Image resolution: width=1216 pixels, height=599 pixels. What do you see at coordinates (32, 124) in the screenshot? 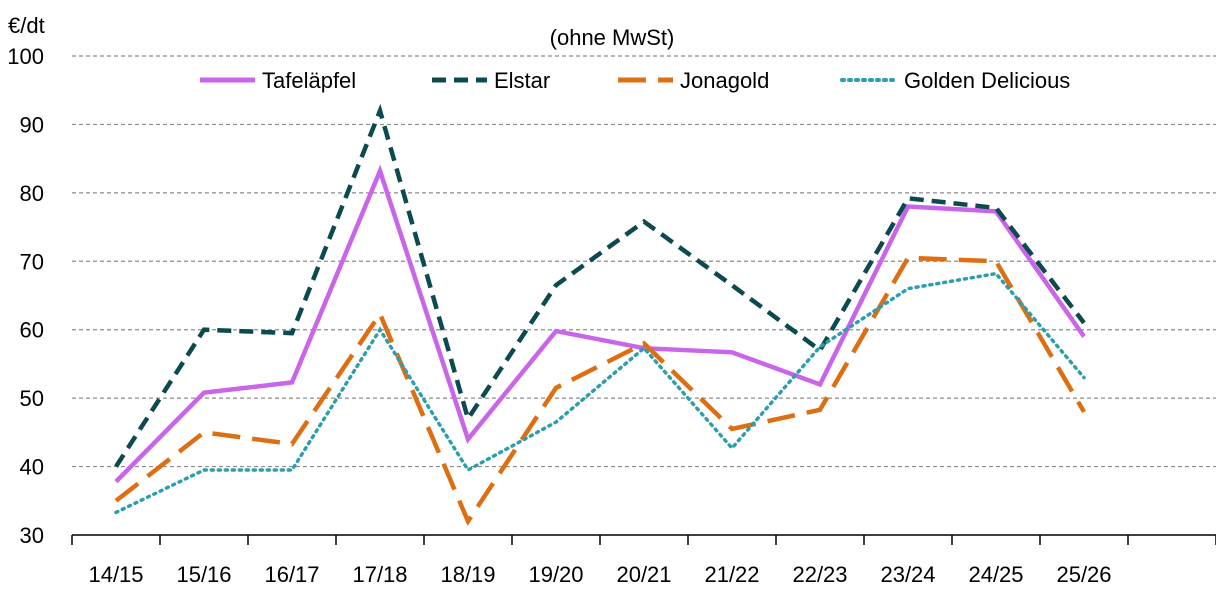
I see `y-tick-label: 90` at bounding box center [32, 124].